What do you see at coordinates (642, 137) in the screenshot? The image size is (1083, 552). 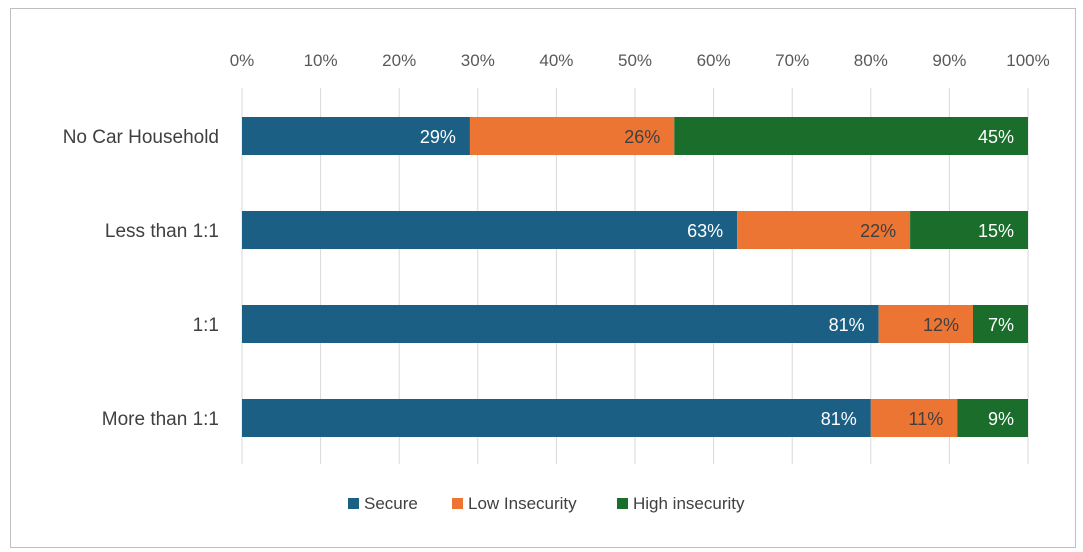 I see `data-label: 26%` at bounding box center [642, 137].